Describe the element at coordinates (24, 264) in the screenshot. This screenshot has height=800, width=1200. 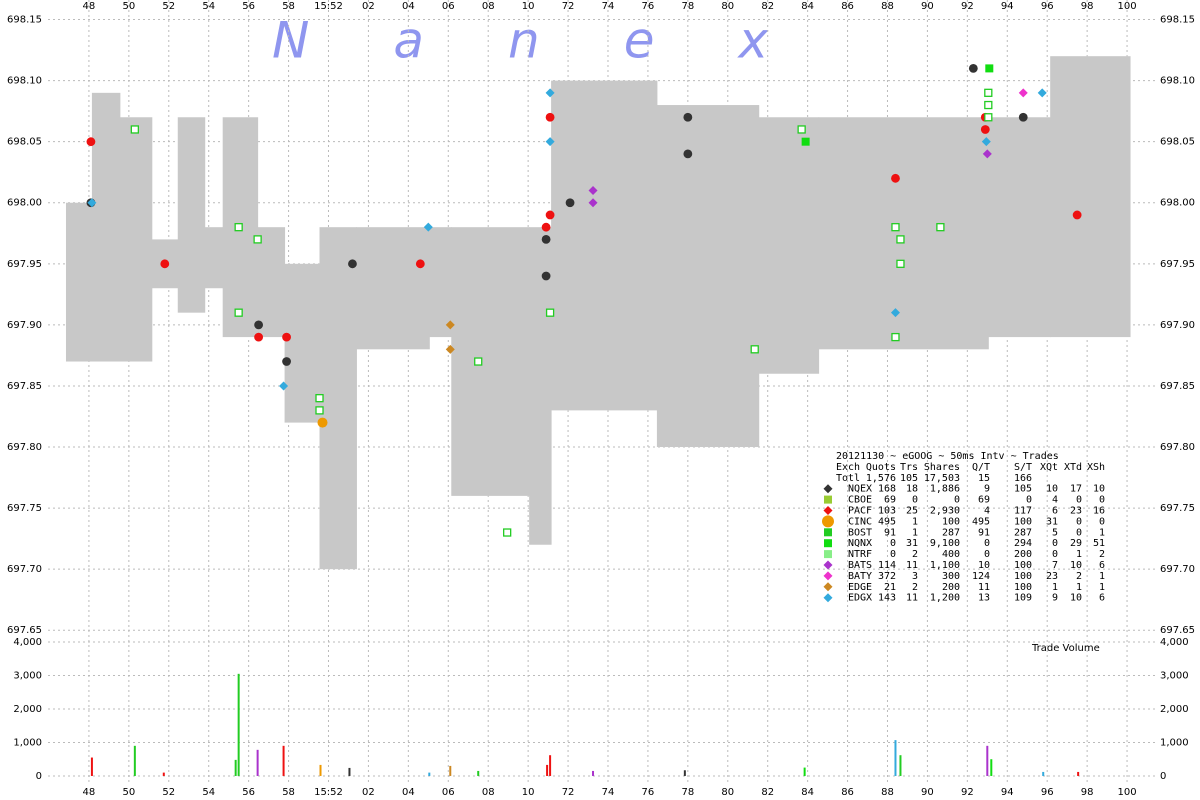
I see `y-tick-label: 697.95` at that location.